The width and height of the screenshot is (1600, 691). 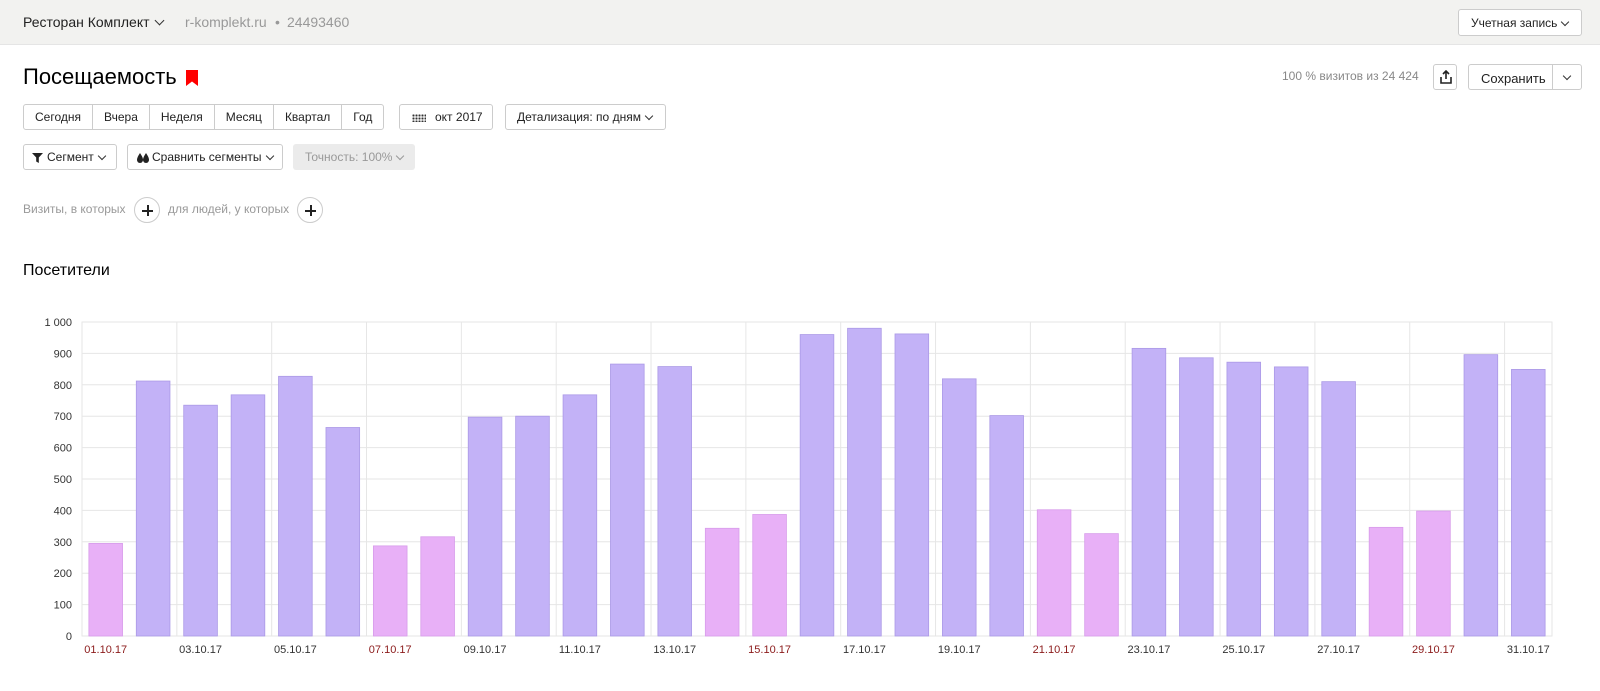 What do you see at coordinates (579, 117) in the screenshot?
I see `detail-label: Детализация: по дням` at bounding box center [579, 117].